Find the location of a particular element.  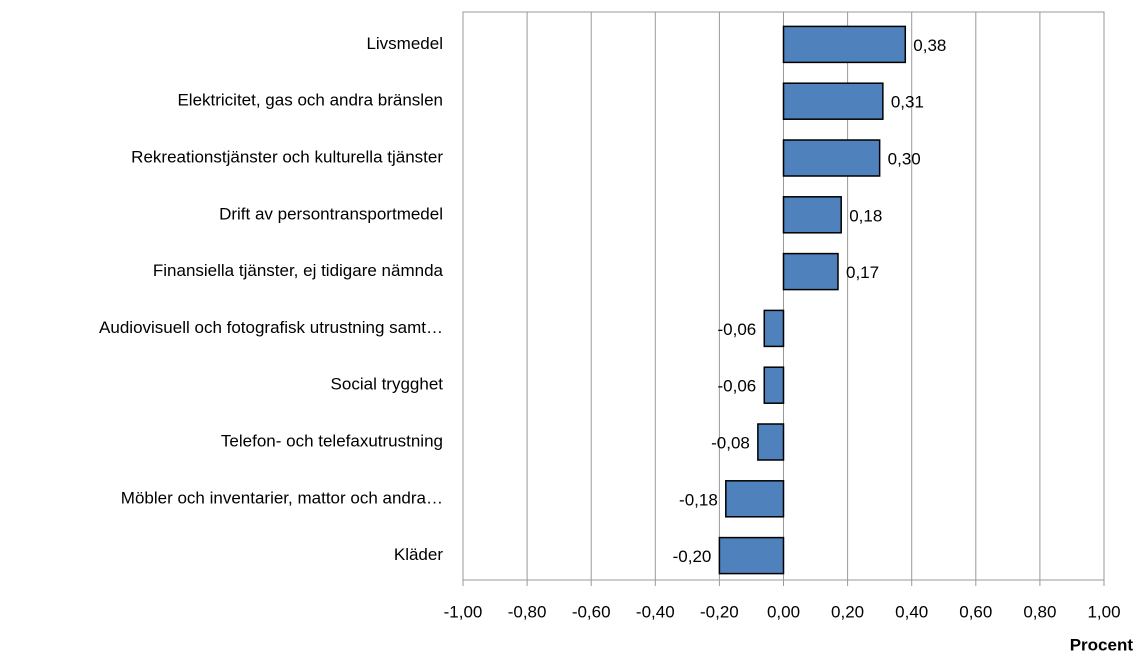

y-tick-label: Telefon- och telefaxutrustning is located at coordinates (332, 440).